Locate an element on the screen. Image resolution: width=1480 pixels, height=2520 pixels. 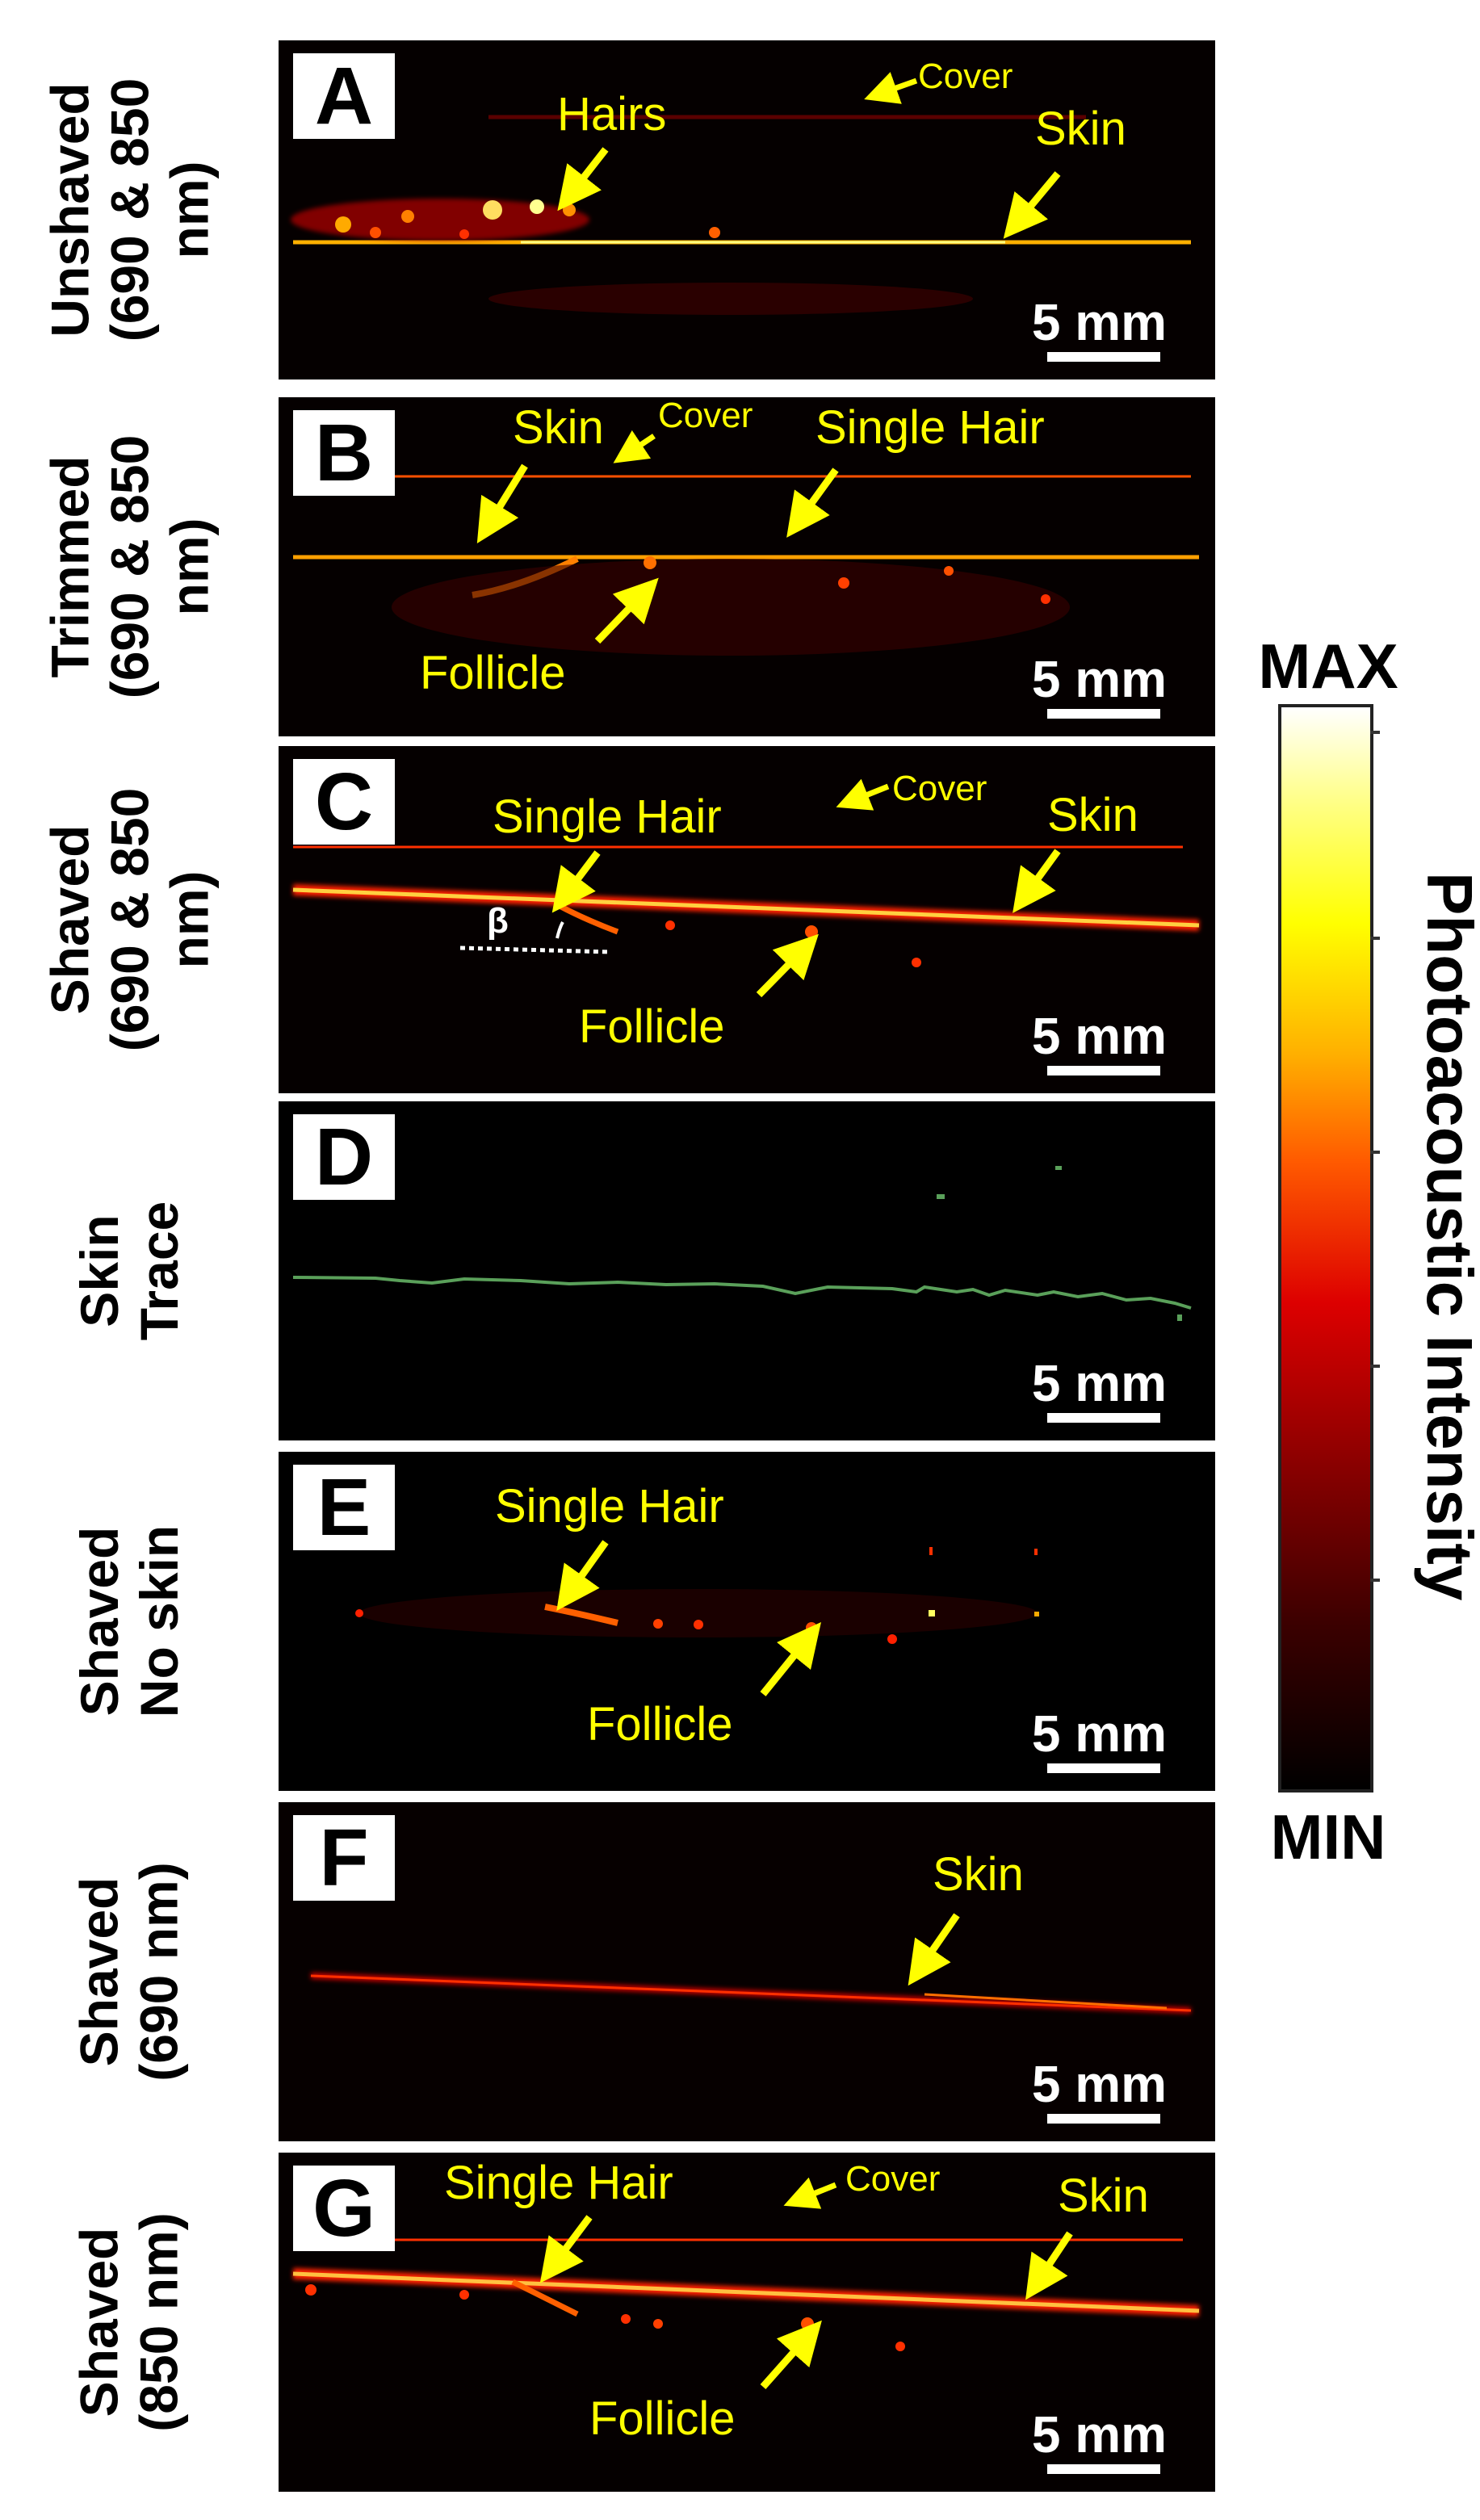
scale-bar-f: 5 mm is located at coordinates (1078, 2090).